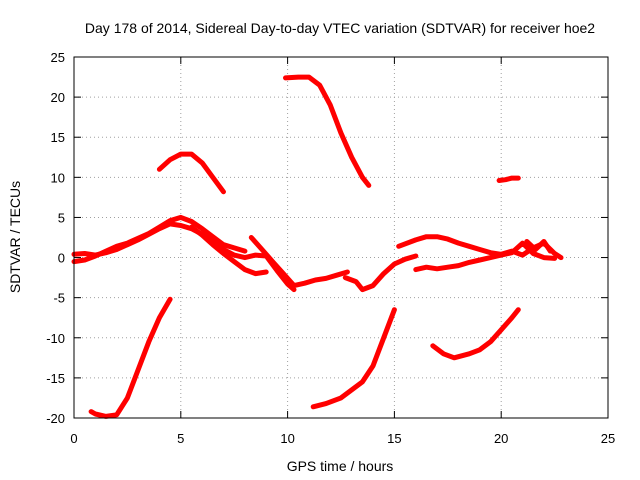  Describe the element at coordinates (59, 298) in the screenshot. I see `y-tick-label: -5` at that location.